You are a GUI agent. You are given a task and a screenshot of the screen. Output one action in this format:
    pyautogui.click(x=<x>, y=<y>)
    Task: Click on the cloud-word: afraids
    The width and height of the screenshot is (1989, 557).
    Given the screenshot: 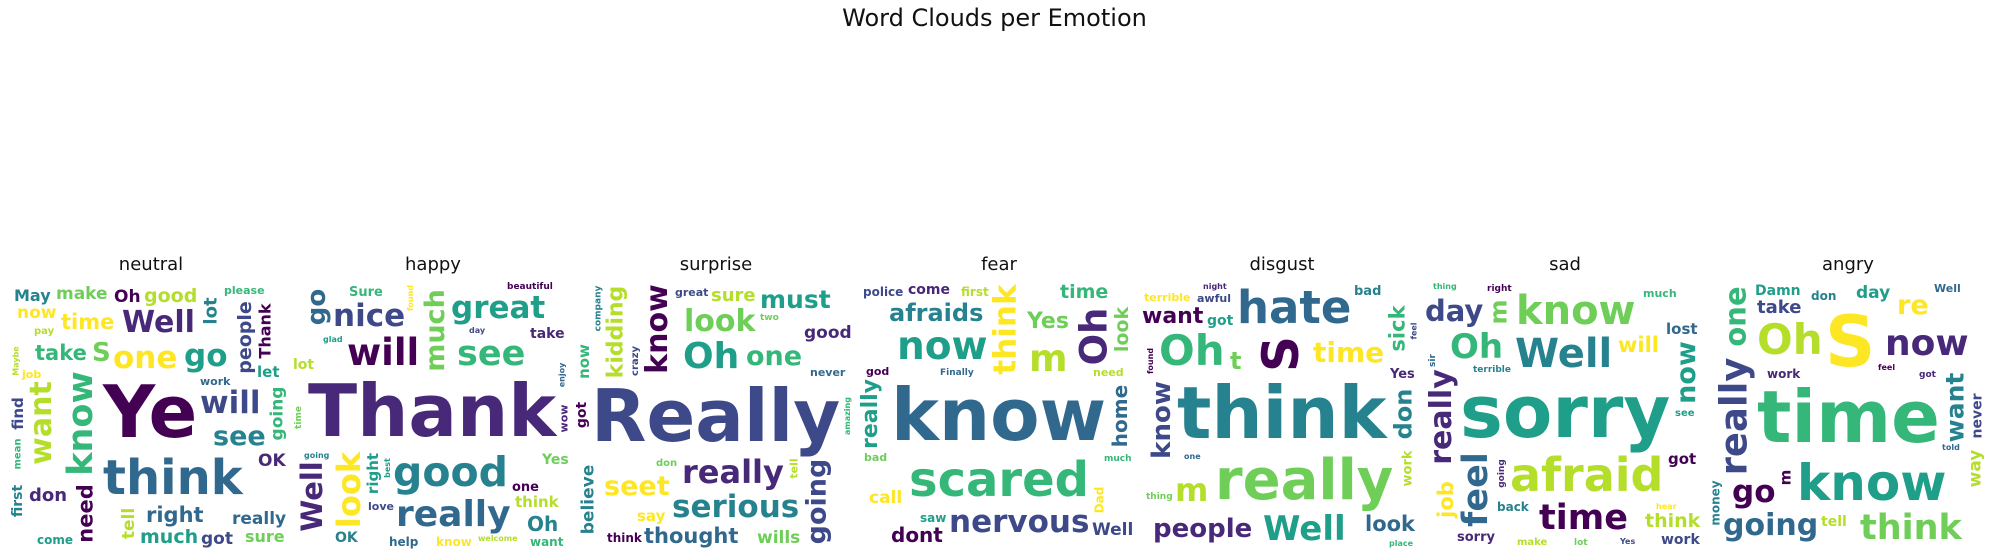 What is the action you would take?
    pyautogui.click(x=936, y=313)
    